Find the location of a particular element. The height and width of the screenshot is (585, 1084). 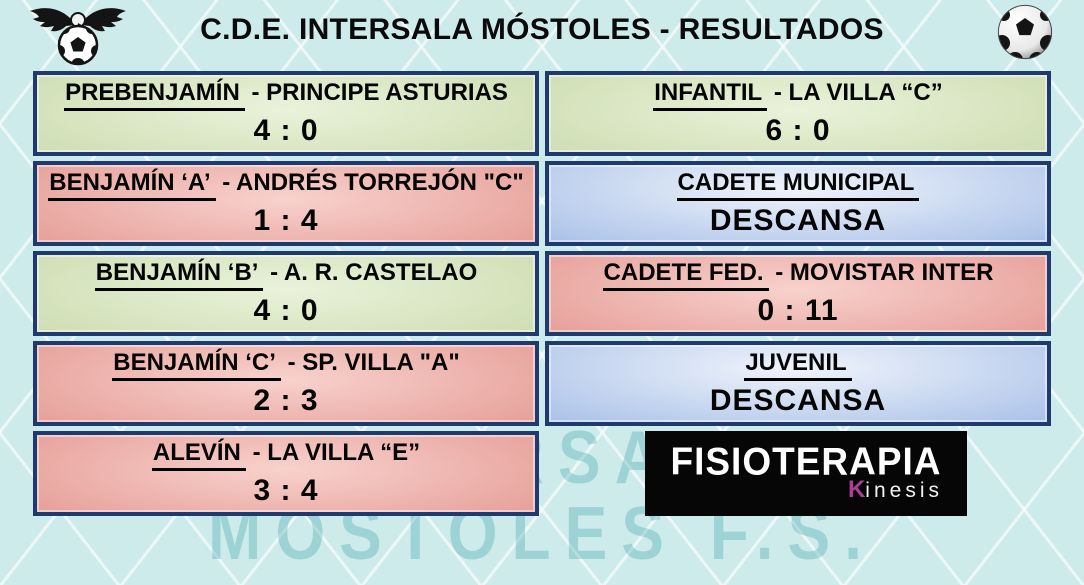

opponent-name: - LA VILLA “C” is located at coordinates (858, 92).